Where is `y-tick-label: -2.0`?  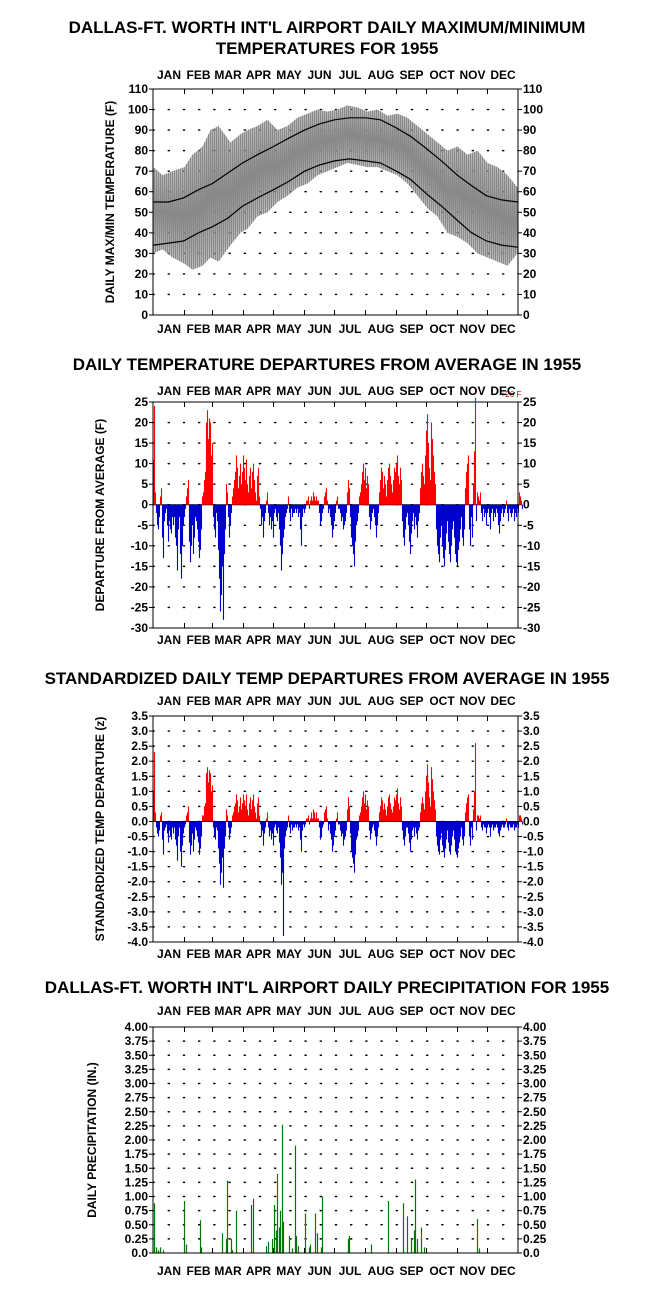 y-tick-label: -2.0 is located at coordinates (533, 882).